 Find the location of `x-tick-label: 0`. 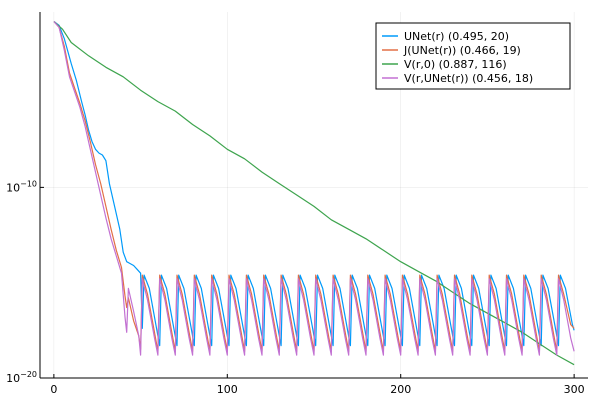

x-tick-label: 0 is located at coordinates (53, 389).